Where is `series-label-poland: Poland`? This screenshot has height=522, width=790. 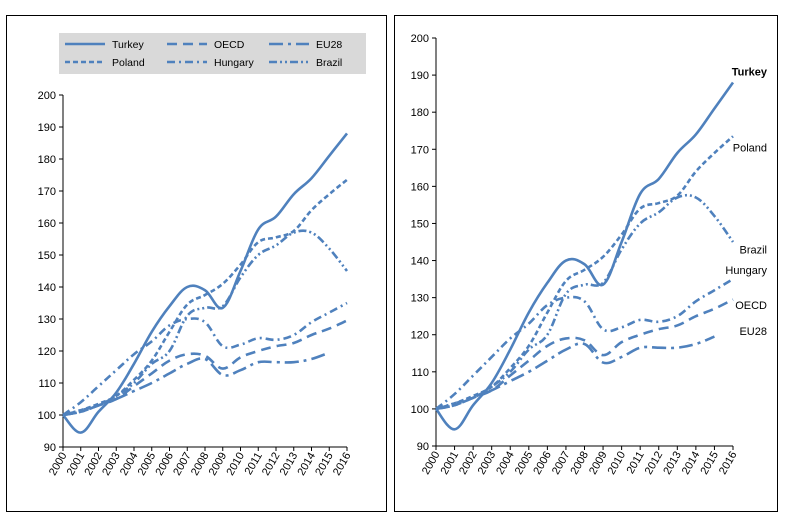
series-label-poland: Poland is located at coordinates (750, 148).